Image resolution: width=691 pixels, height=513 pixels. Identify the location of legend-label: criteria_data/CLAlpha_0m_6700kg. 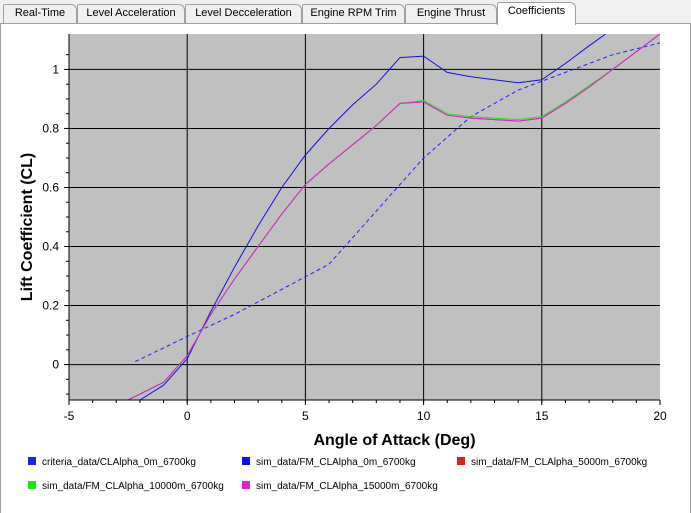
(119, 462).